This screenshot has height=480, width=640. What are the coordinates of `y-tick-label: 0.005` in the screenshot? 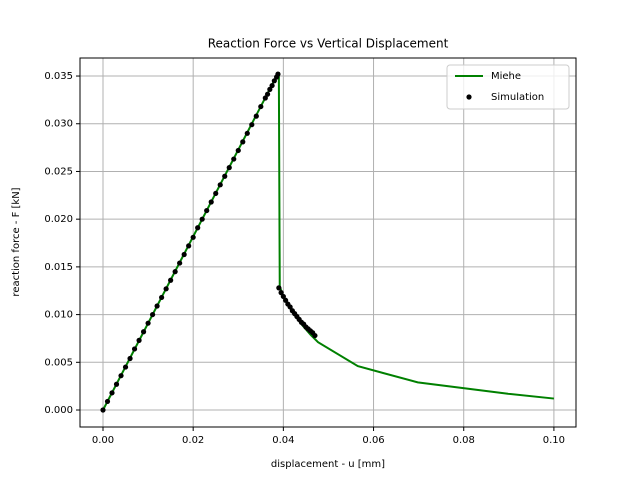 It's located at (58, 362).